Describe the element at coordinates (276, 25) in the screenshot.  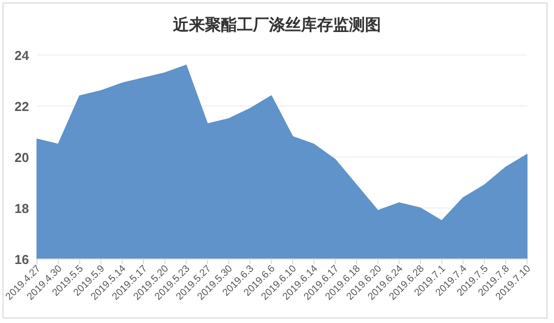
I see `chart-title: 近来聚酯工厂涤丝库存监测图` at that location.